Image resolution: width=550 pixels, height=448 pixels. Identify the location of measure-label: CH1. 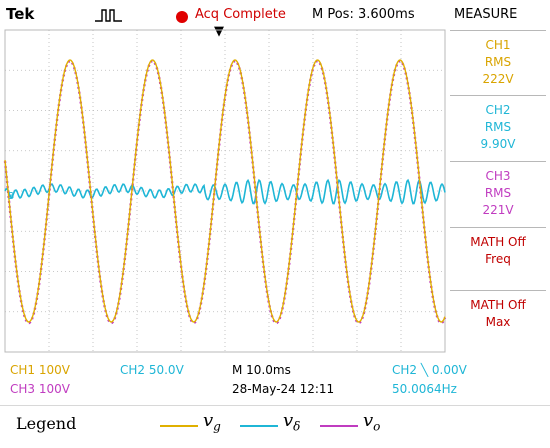
(498, 45).